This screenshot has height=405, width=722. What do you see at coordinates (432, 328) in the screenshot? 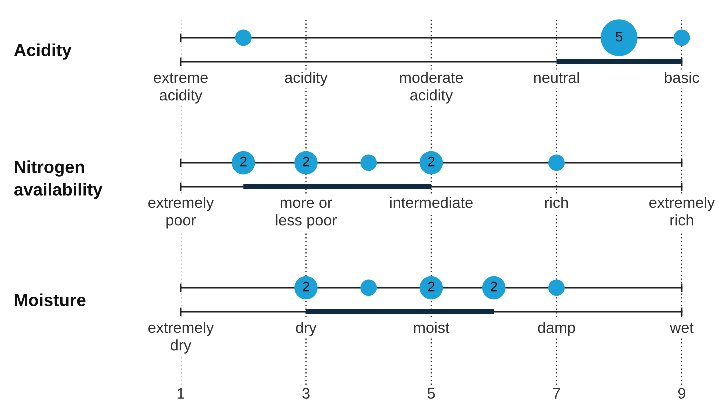
I see `annotation: moist` at bounding box center [432, 328].